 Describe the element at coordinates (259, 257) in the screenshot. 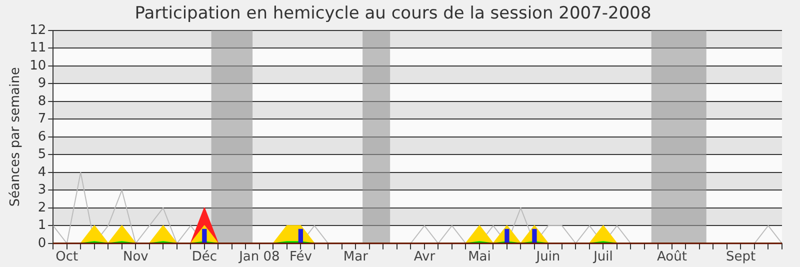

I see `x-tick-label: Jan 08` at that location.